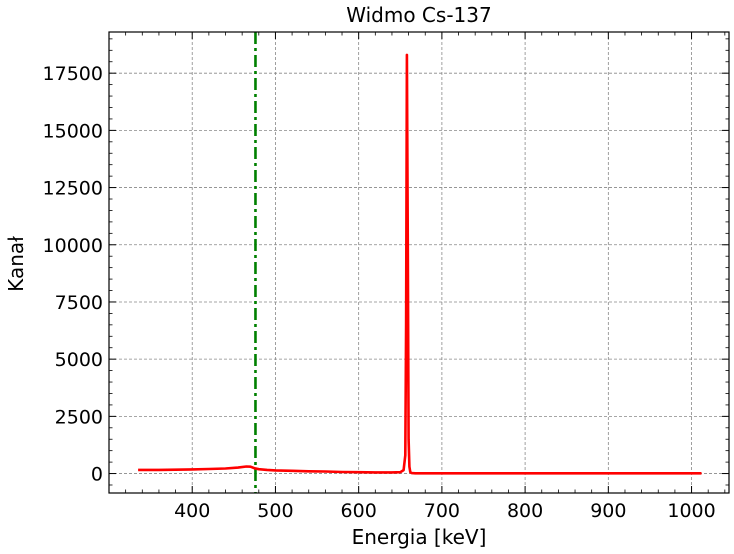 The image size is (734, 554). I want to click on x-tick-label: 800, so click(525, 511).